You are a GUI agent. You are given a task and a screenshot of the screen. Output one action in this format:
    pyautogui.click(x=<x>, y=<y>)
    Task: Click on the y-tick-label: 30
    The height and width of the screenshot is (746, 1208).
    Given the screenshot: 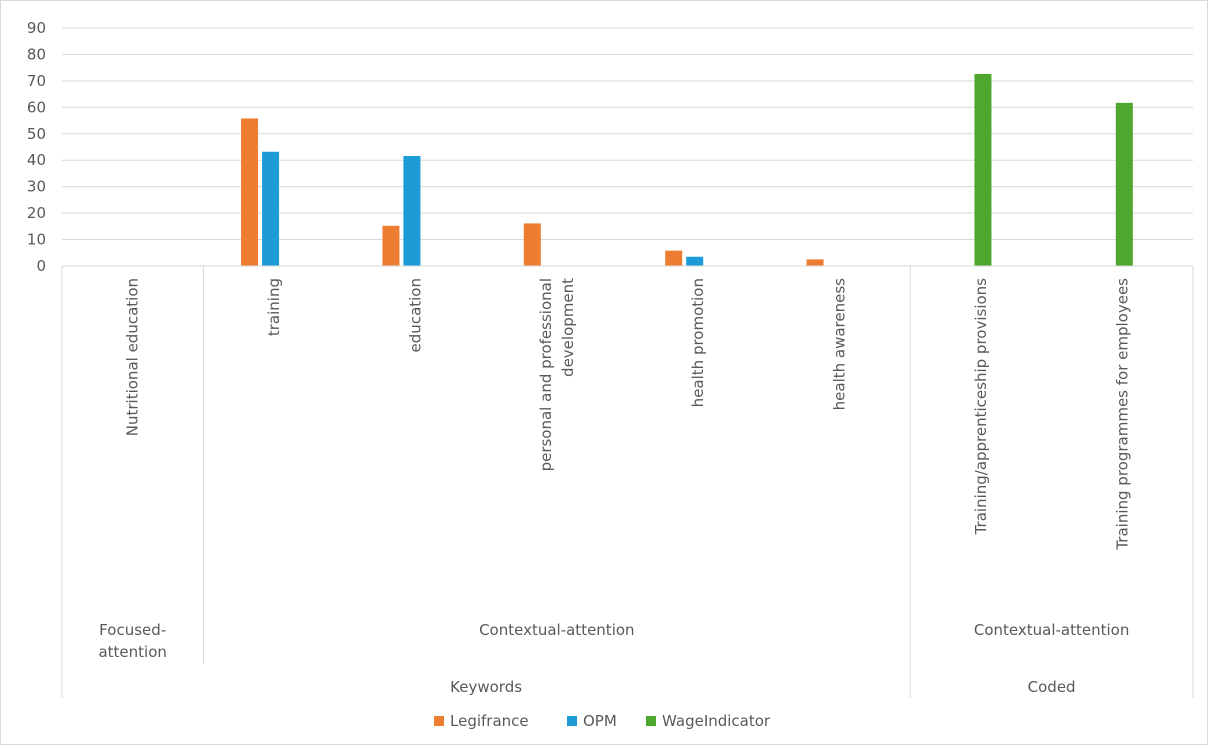 What is the action you would take?
    pyautogui.click(x=36, y=187)
    